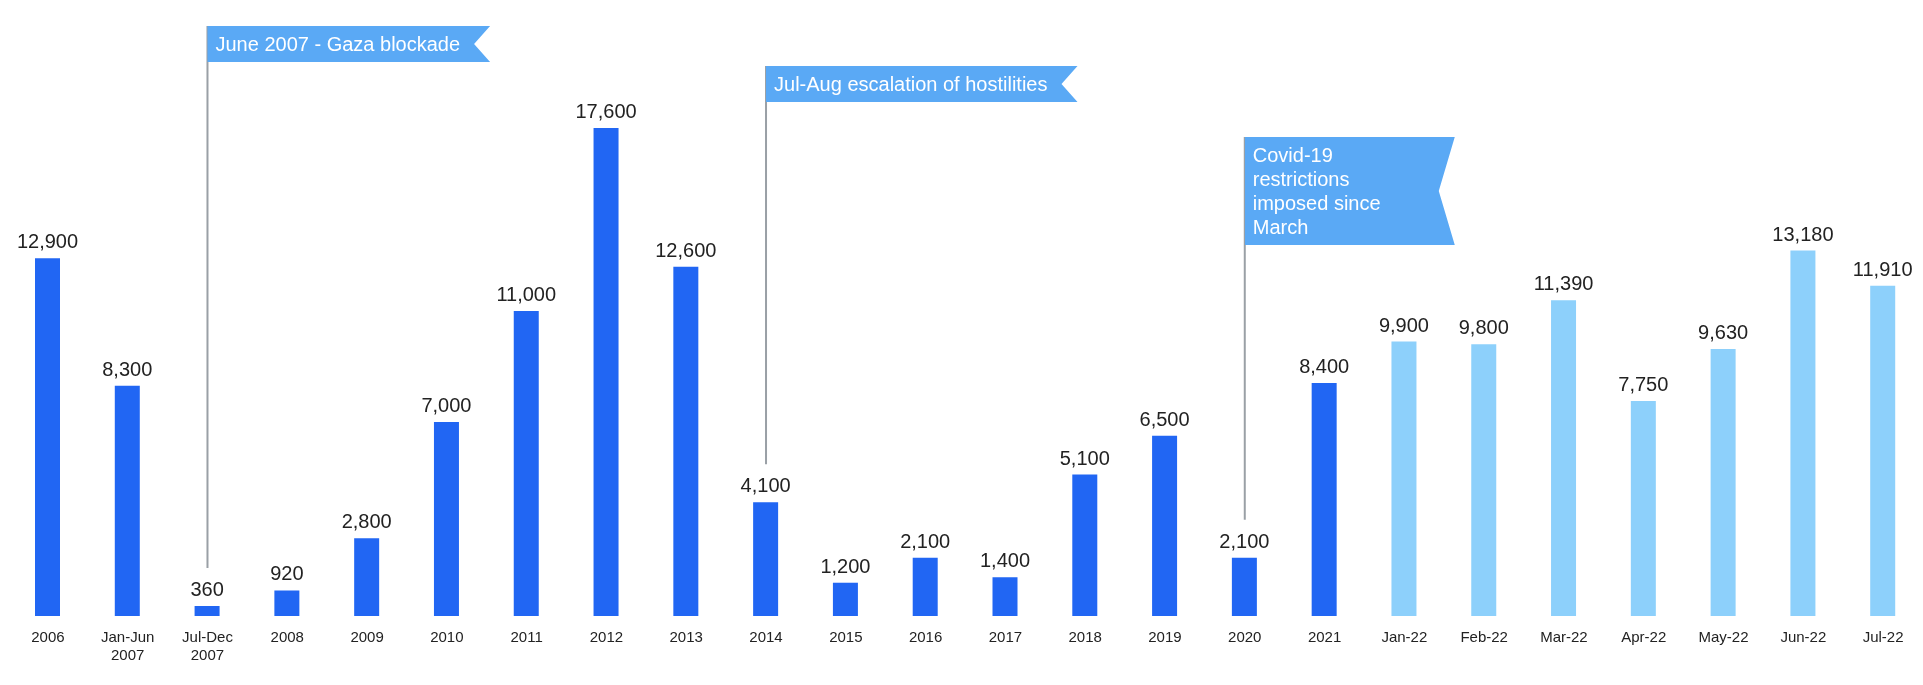 This screenshot has height=685, width=1923. I want to click on data-label: 4,100, so click(765, 485).